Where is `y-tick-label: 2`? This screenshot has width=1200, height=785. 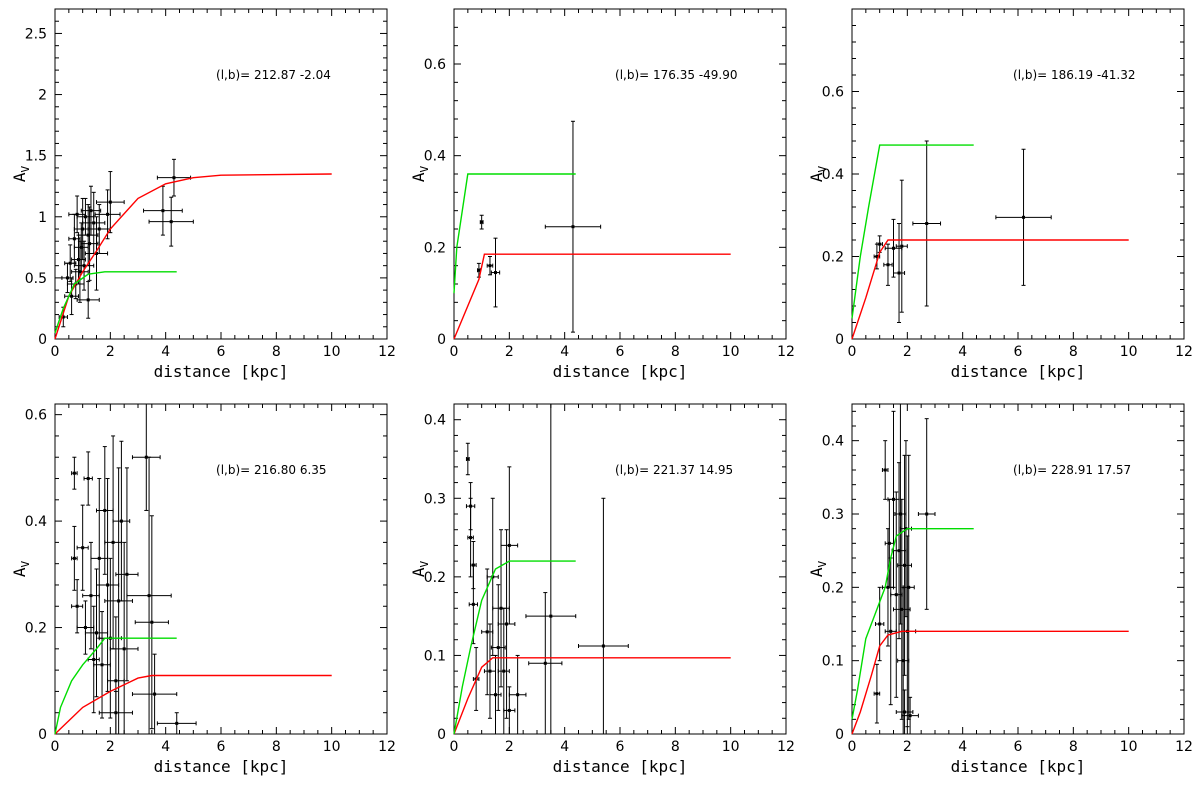 y-tick-label: 2 is located at coordinates (42, 96).